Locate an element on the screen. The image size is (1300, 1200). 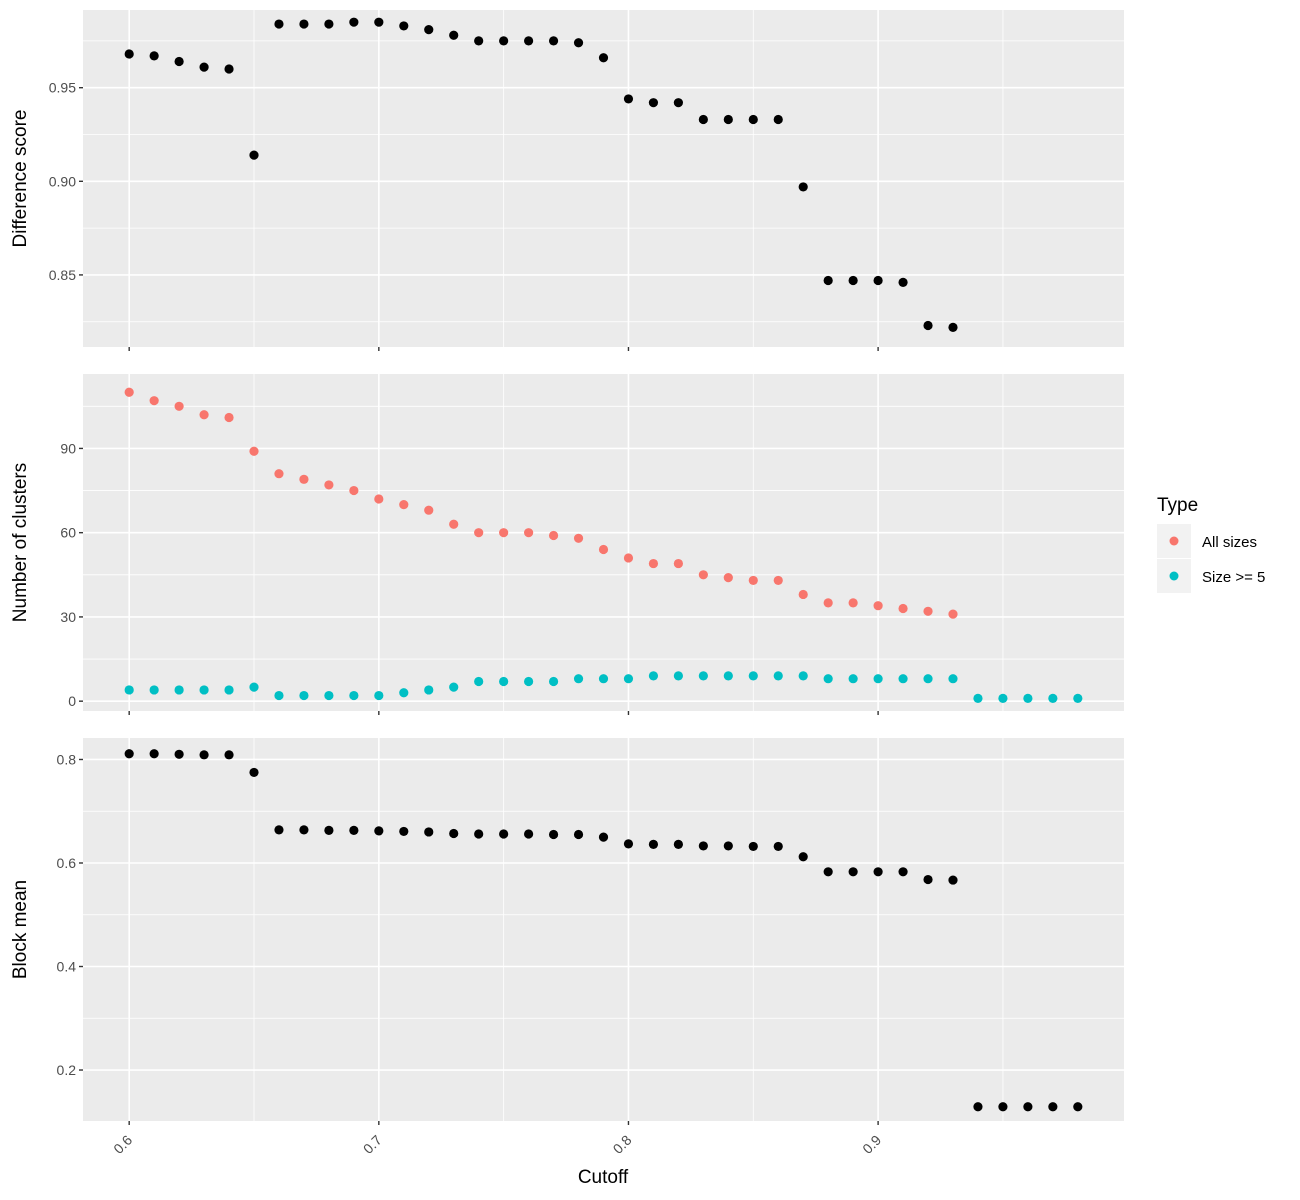
y-tick-label: 0.6 is located at coordinates (67, 863).